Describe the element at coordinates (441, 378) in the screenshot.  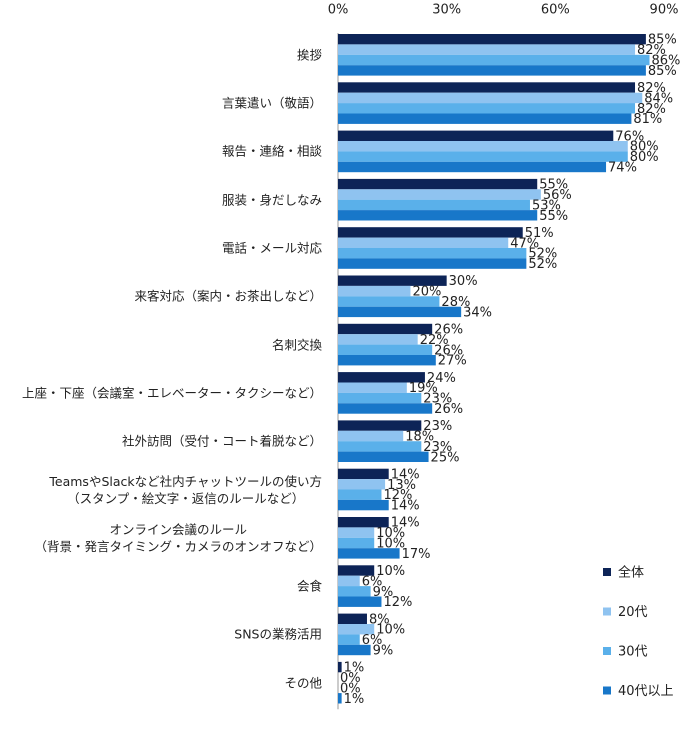
I see `value-label: 24%` at that location.